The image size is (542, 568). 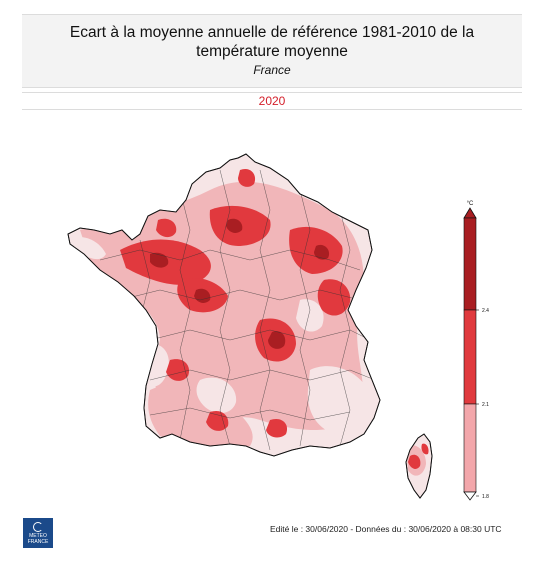 I want to click on legend-tick-label-1: 2.4, so click(x=485, y=311).